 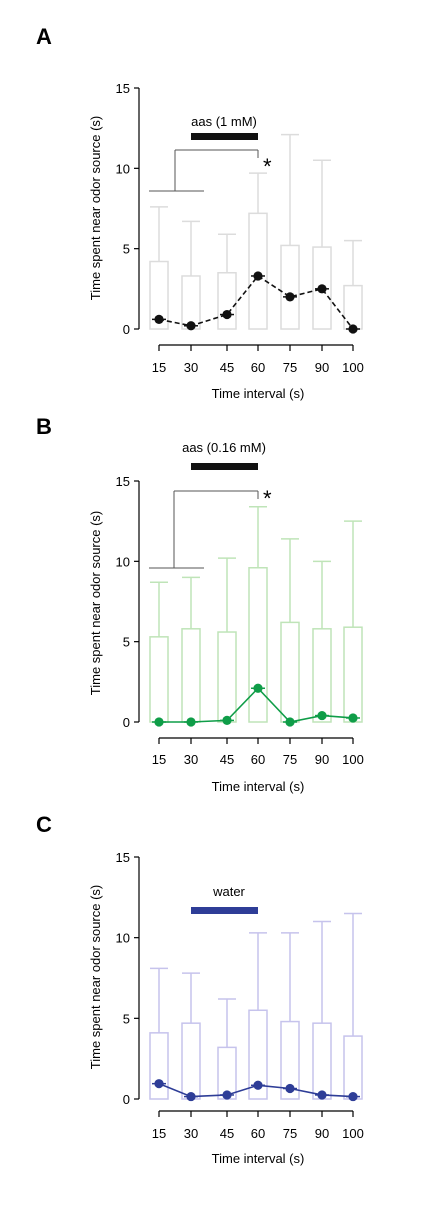 What do you see at coordinates (44, 824) in the screenshot?
I see `panel-letter: C` at bounding box center [44, 824].